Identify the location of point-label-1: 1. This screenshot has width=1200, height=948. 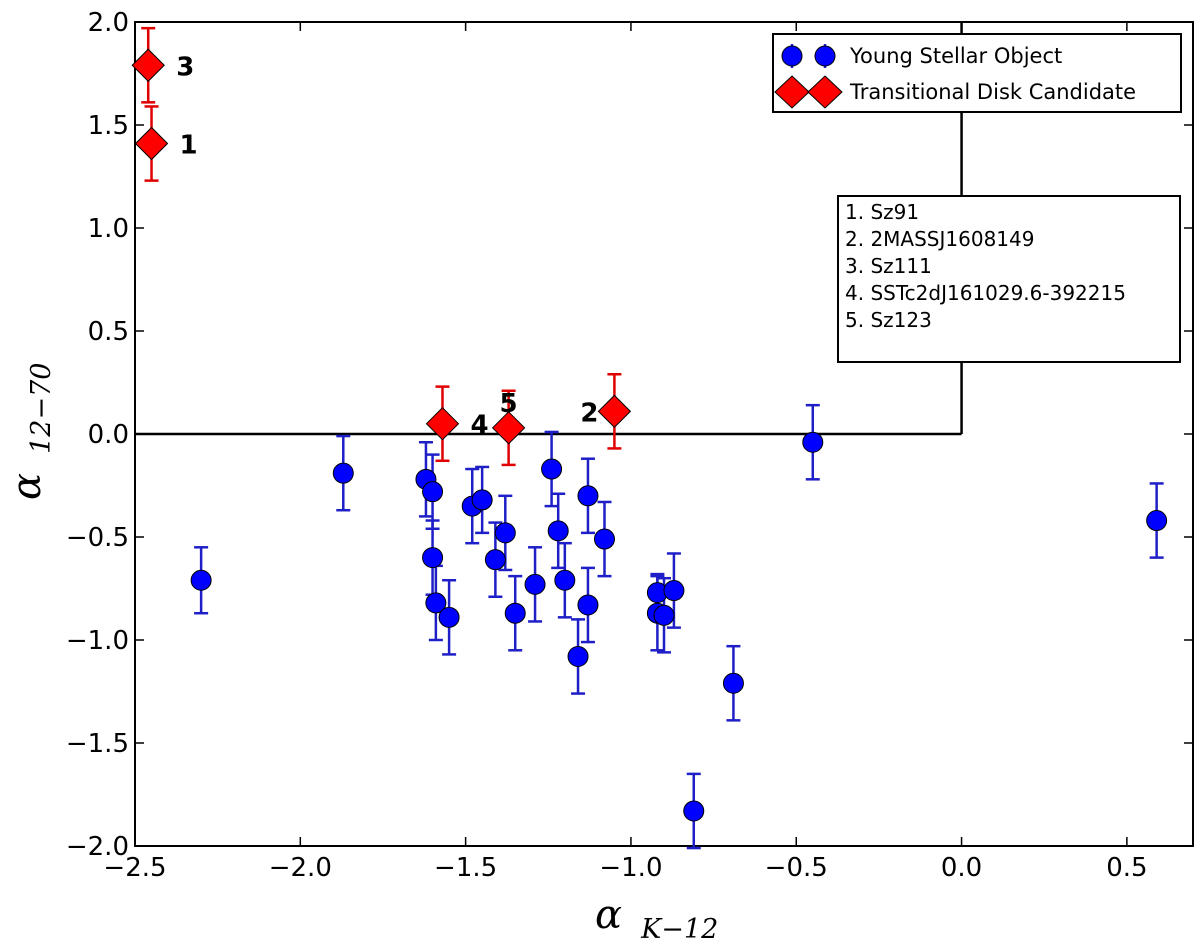
(189, 146).